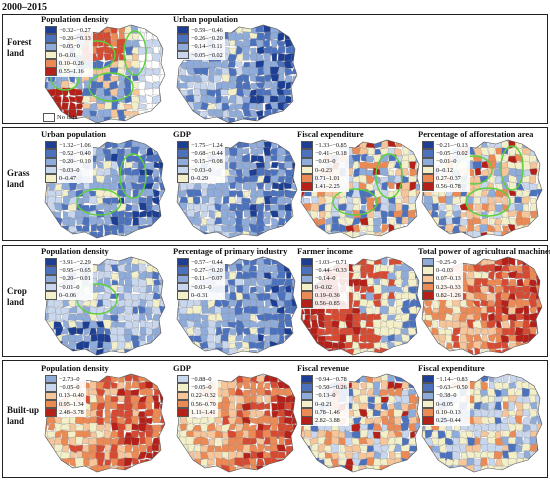 This screenshot has height=481, width=550. What do you see at coordinates (200, 161) in the screenshot?
I see `legend-item: −0.15–−0.08` at bounding box center [200, 161].